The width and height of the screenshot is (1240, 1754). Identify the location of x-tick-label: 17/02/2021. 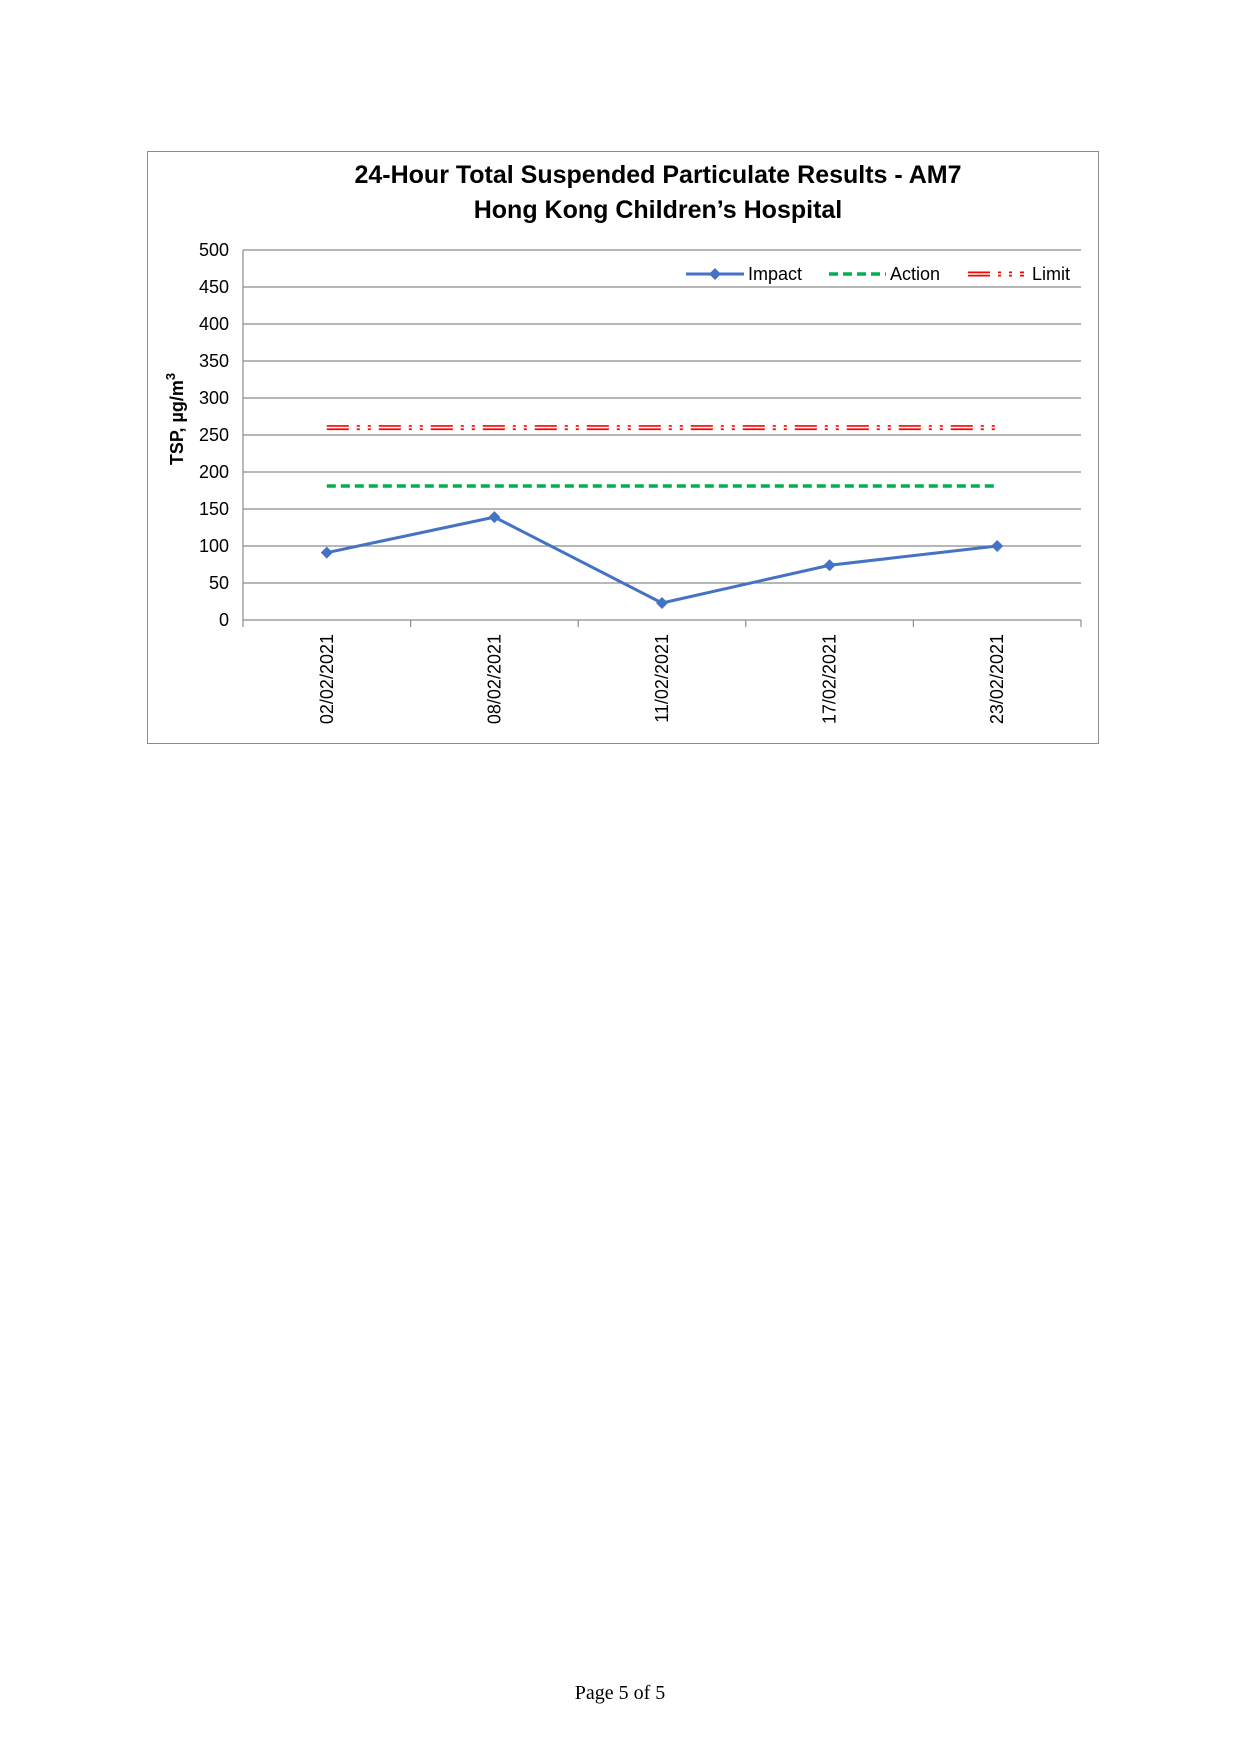
(830, 679).